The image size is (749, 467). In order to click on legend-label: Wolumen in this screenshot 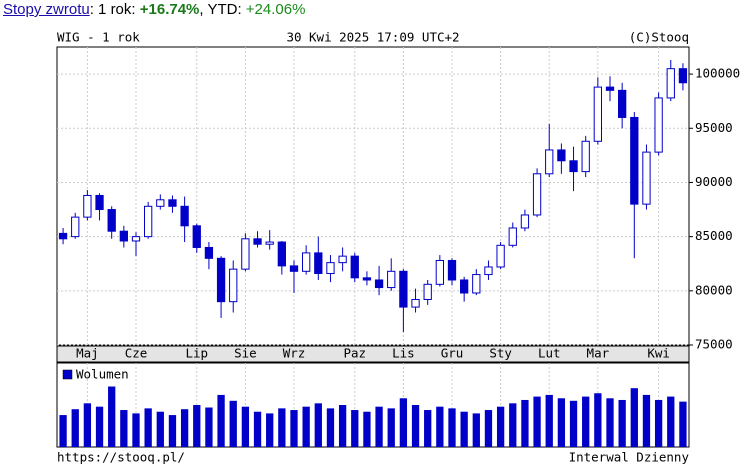, I will do `click(102, 374)`.